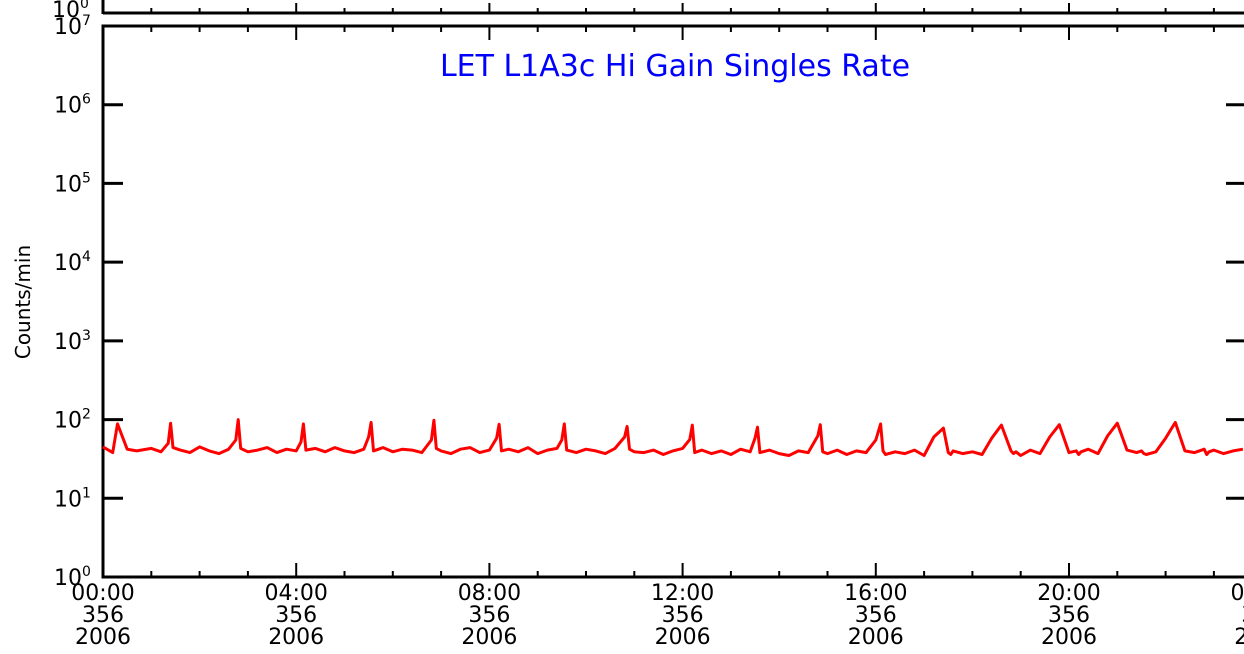 The height and width of the screenshot is (654, 1244). What do you see at coordinates (1068, 593) in the screenshot?
I see `x-tick-time-label: 20:00` at bounding box center [1068, 593].